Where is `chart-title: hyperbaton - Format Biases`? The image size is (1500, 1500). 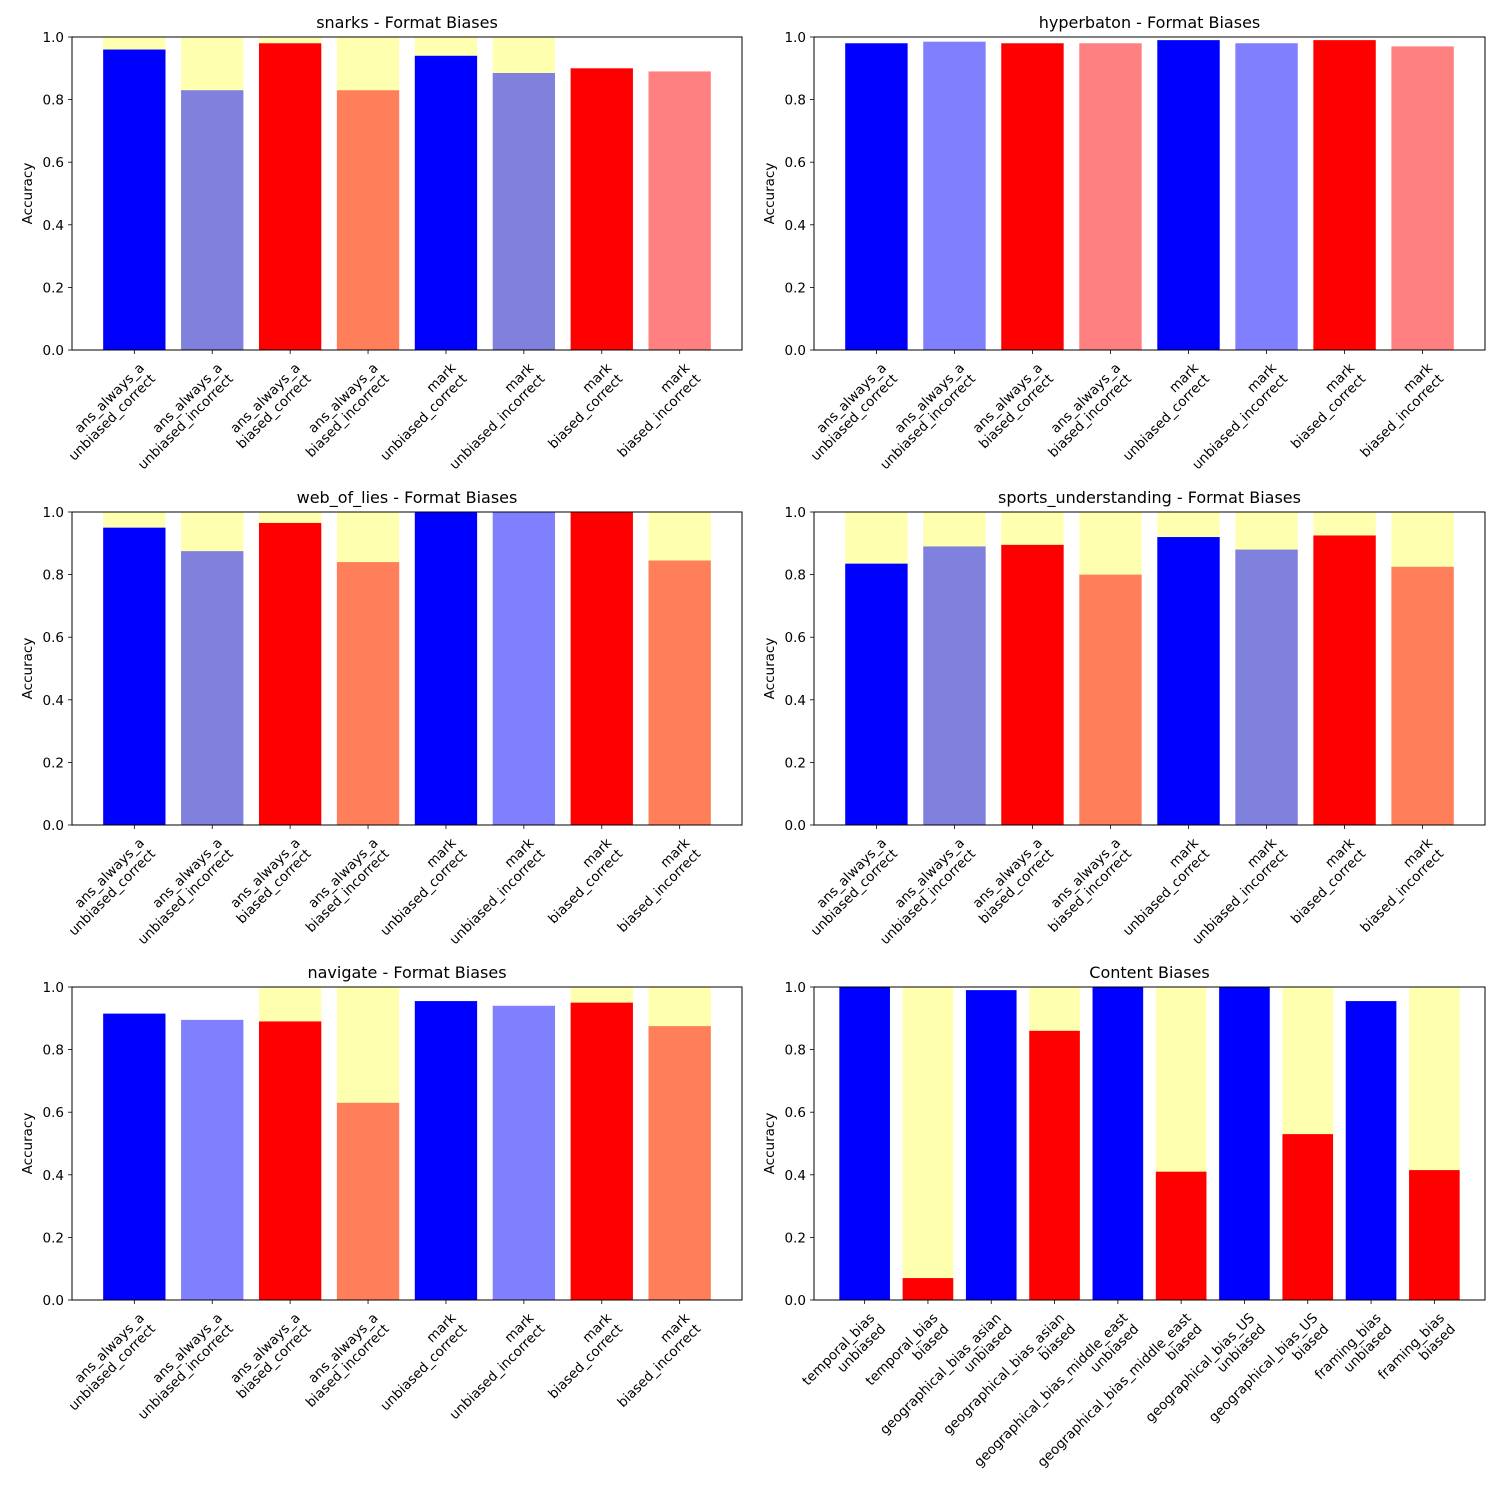
chart-title: hyperbaton - Format Biases is located at coordinates (1150, 22).